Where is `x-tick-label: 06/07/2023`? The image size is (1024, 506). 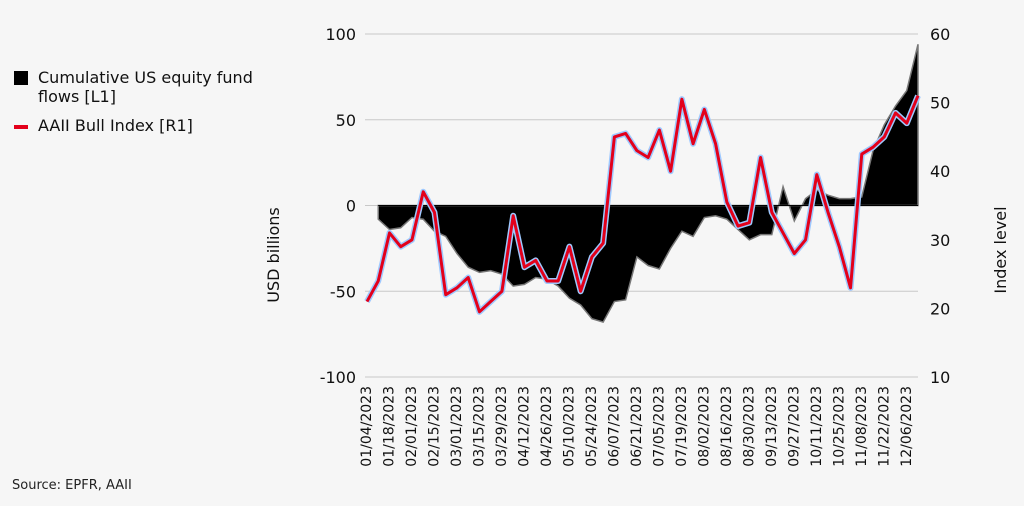
x-tick-label: 06/07/2023 is located at coordinates (614, 426).